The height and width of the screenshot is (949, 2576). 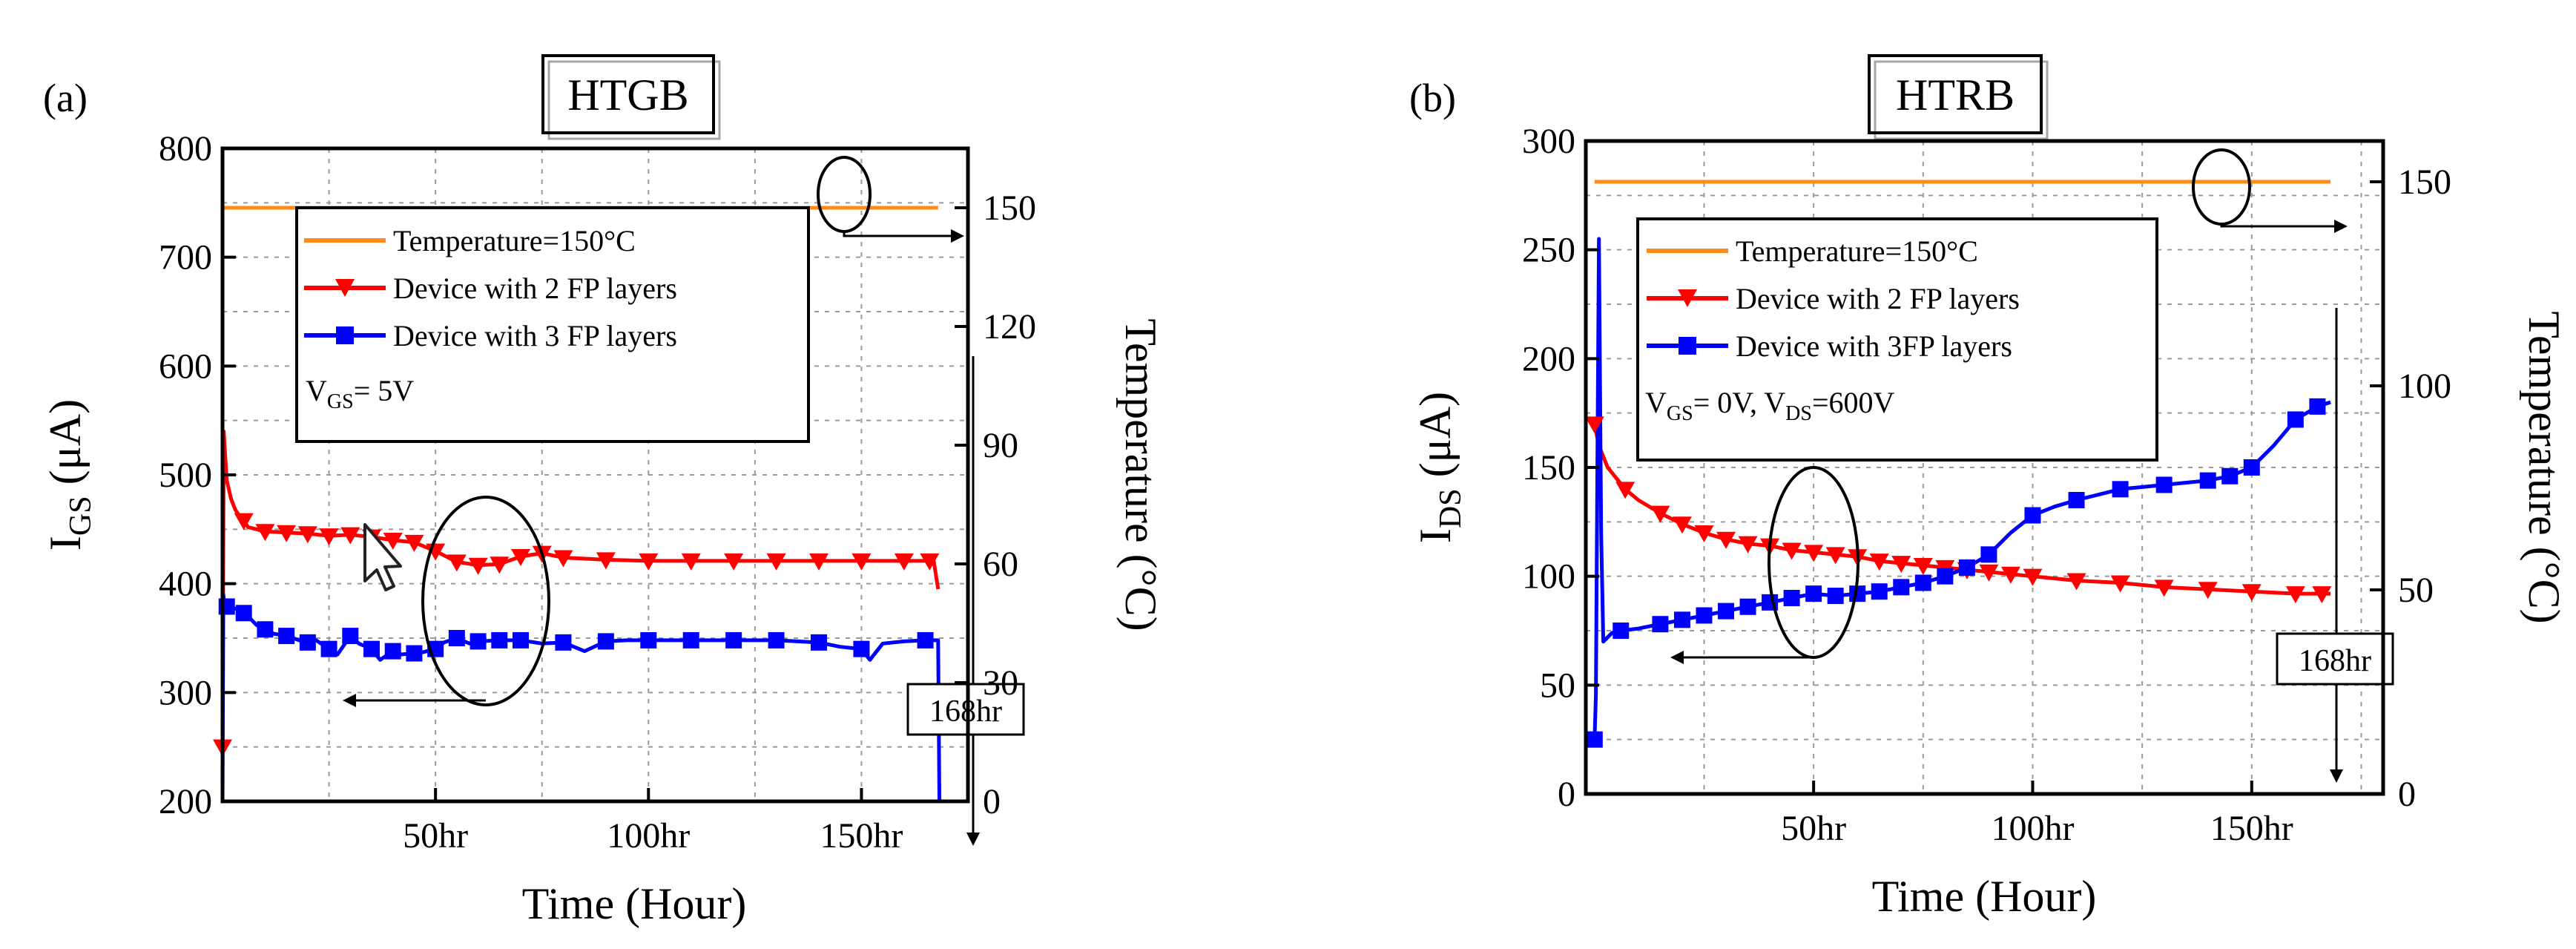 What do you see at coordinates (1955, 94) in the screenshot?
I see `title-box` at bounding box center [1955, 94].